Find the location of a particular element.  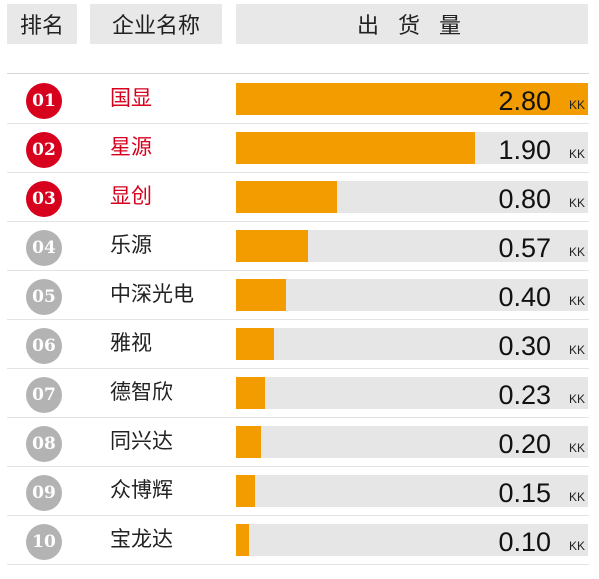

value-label: 0.30 is located at coordinates (524, 346).